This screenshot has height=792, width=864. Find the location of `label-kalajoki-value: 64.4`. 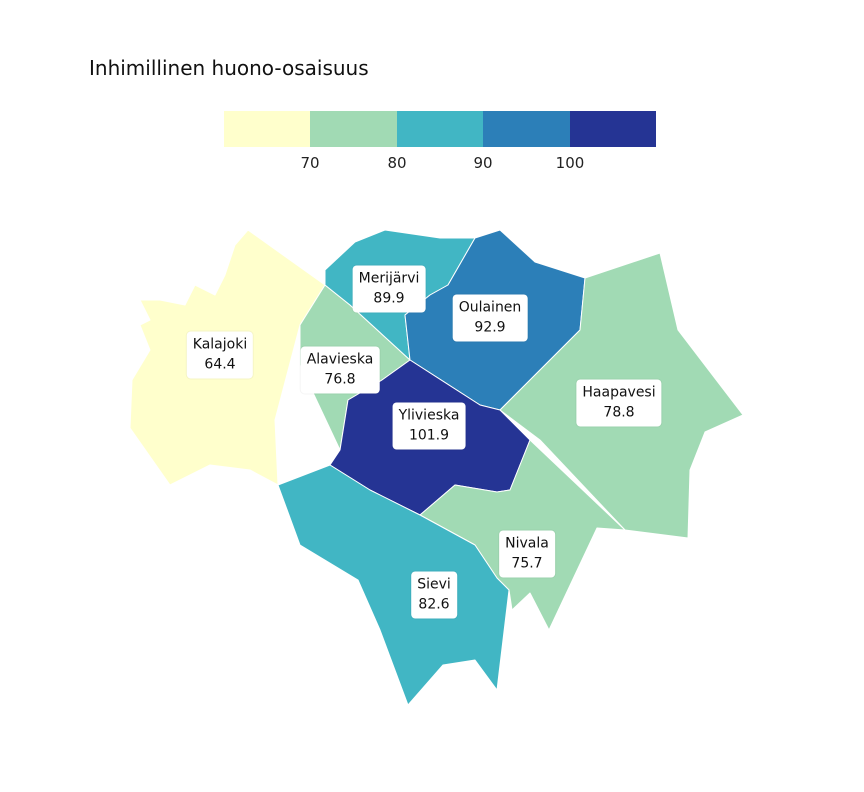

label-kalajoki-value: 64.4 is located at coordinates (220, 364).